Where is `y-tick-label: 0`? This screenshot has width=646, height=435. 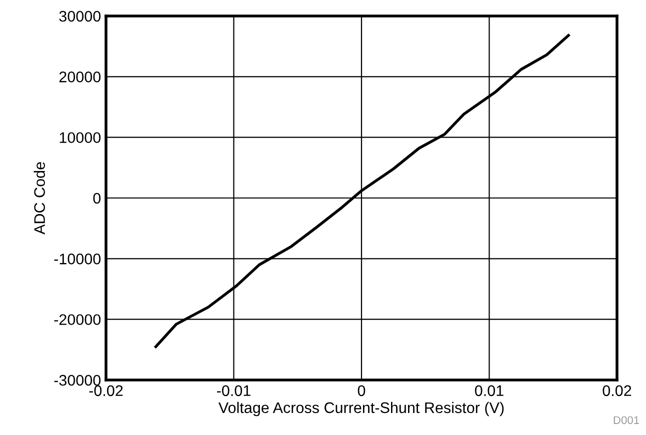
y-tick-label: 0 is located at coordinates (97, 198).